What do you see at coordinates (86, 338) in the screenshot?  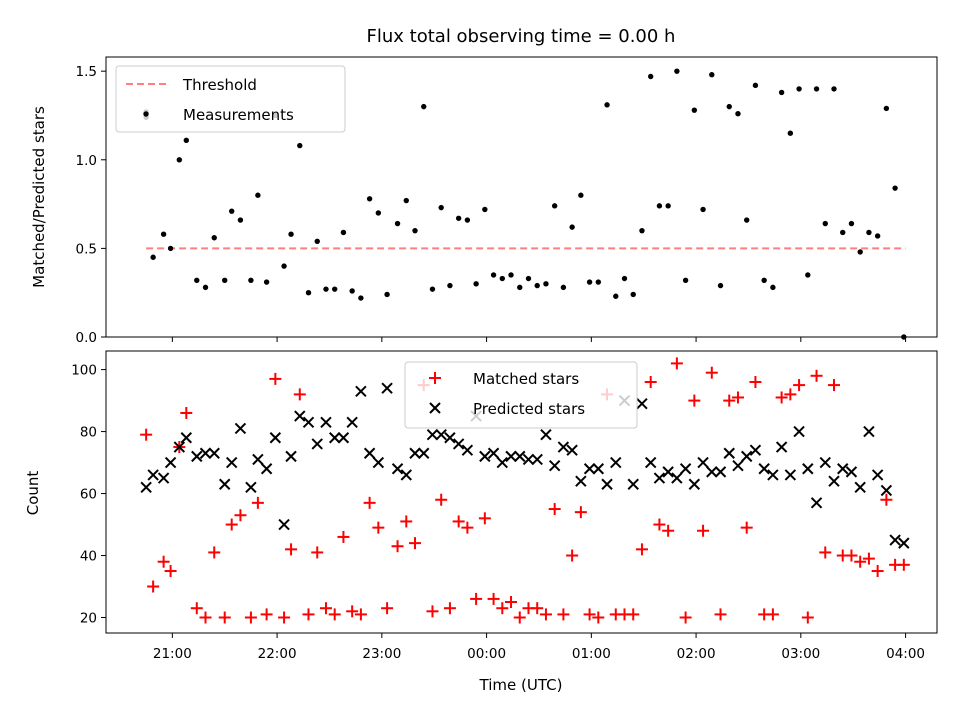 I see `top-y-tick-label: 0.0` at bounding box center [86, 338].